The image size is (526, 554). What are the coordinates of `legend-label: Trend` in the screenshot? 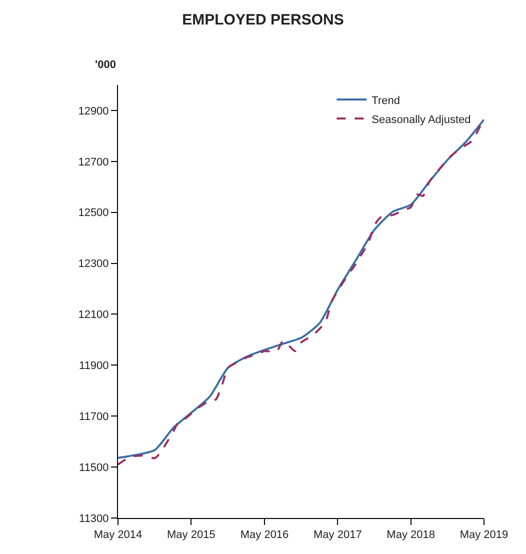 It's located at (386, 100).